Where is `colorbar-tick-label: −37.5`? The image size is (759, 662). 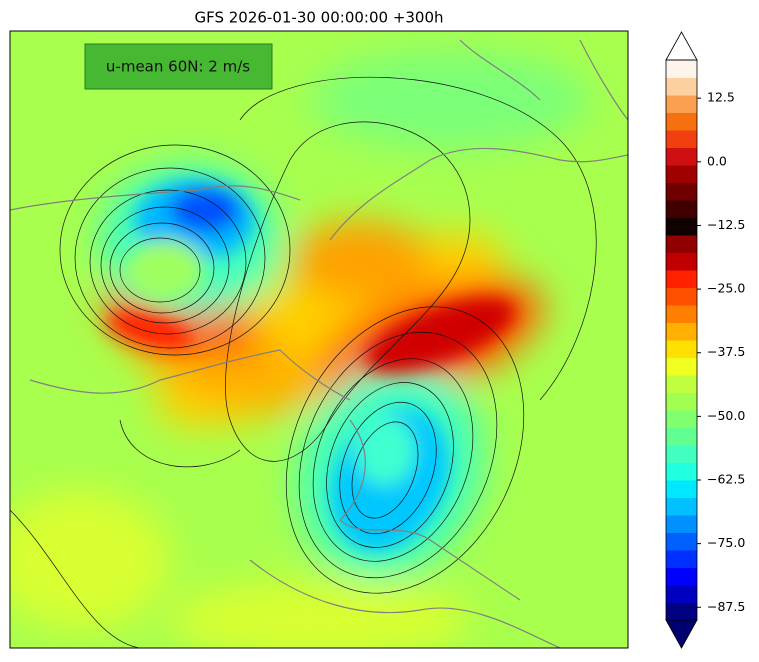
colorbar-tick-label: −37.5 is located at coordinates (726, 351).